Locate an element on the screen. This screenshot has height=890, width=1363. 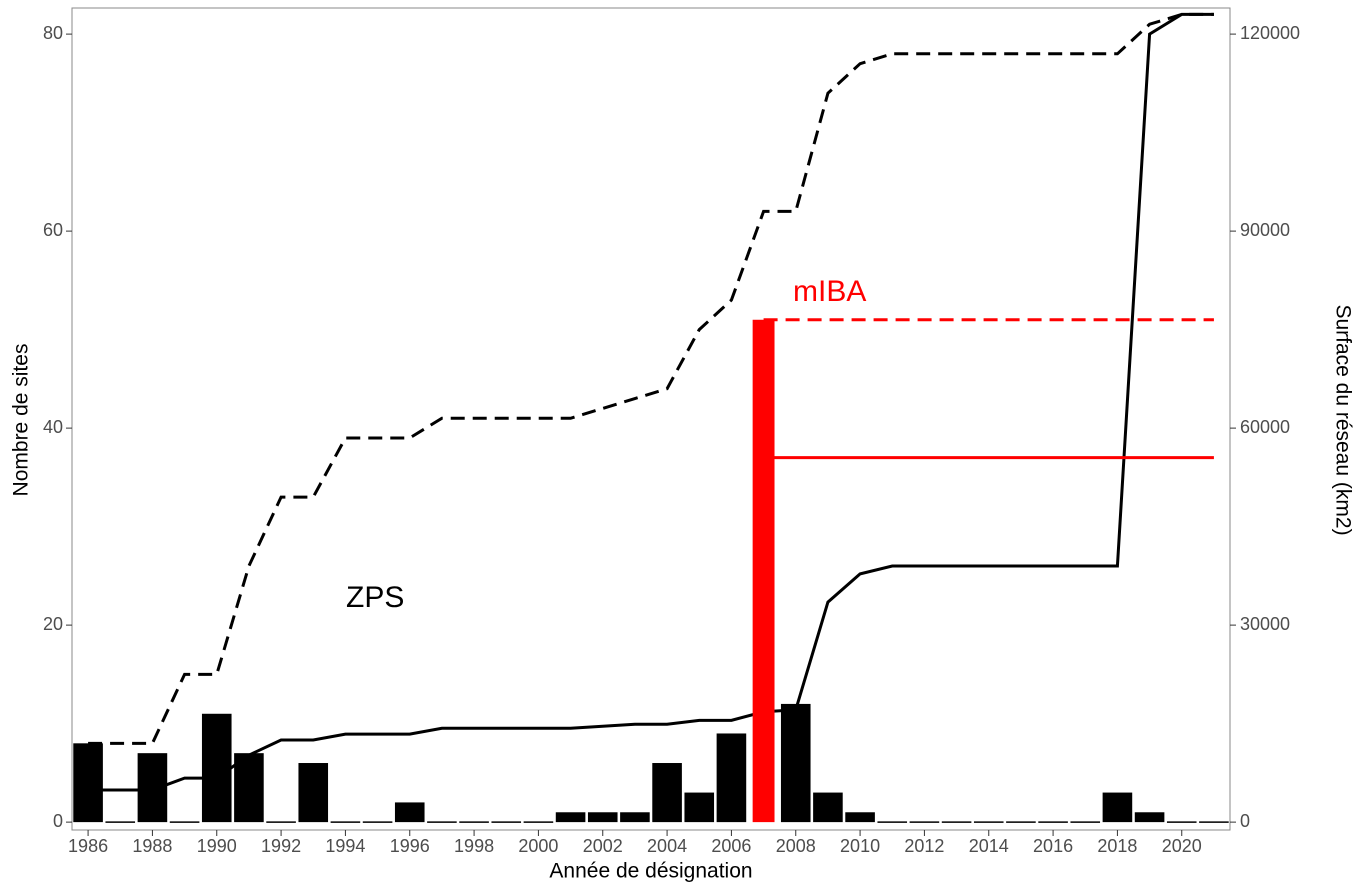
x-tick-label: 2008 is located at coordinates (796, 846).